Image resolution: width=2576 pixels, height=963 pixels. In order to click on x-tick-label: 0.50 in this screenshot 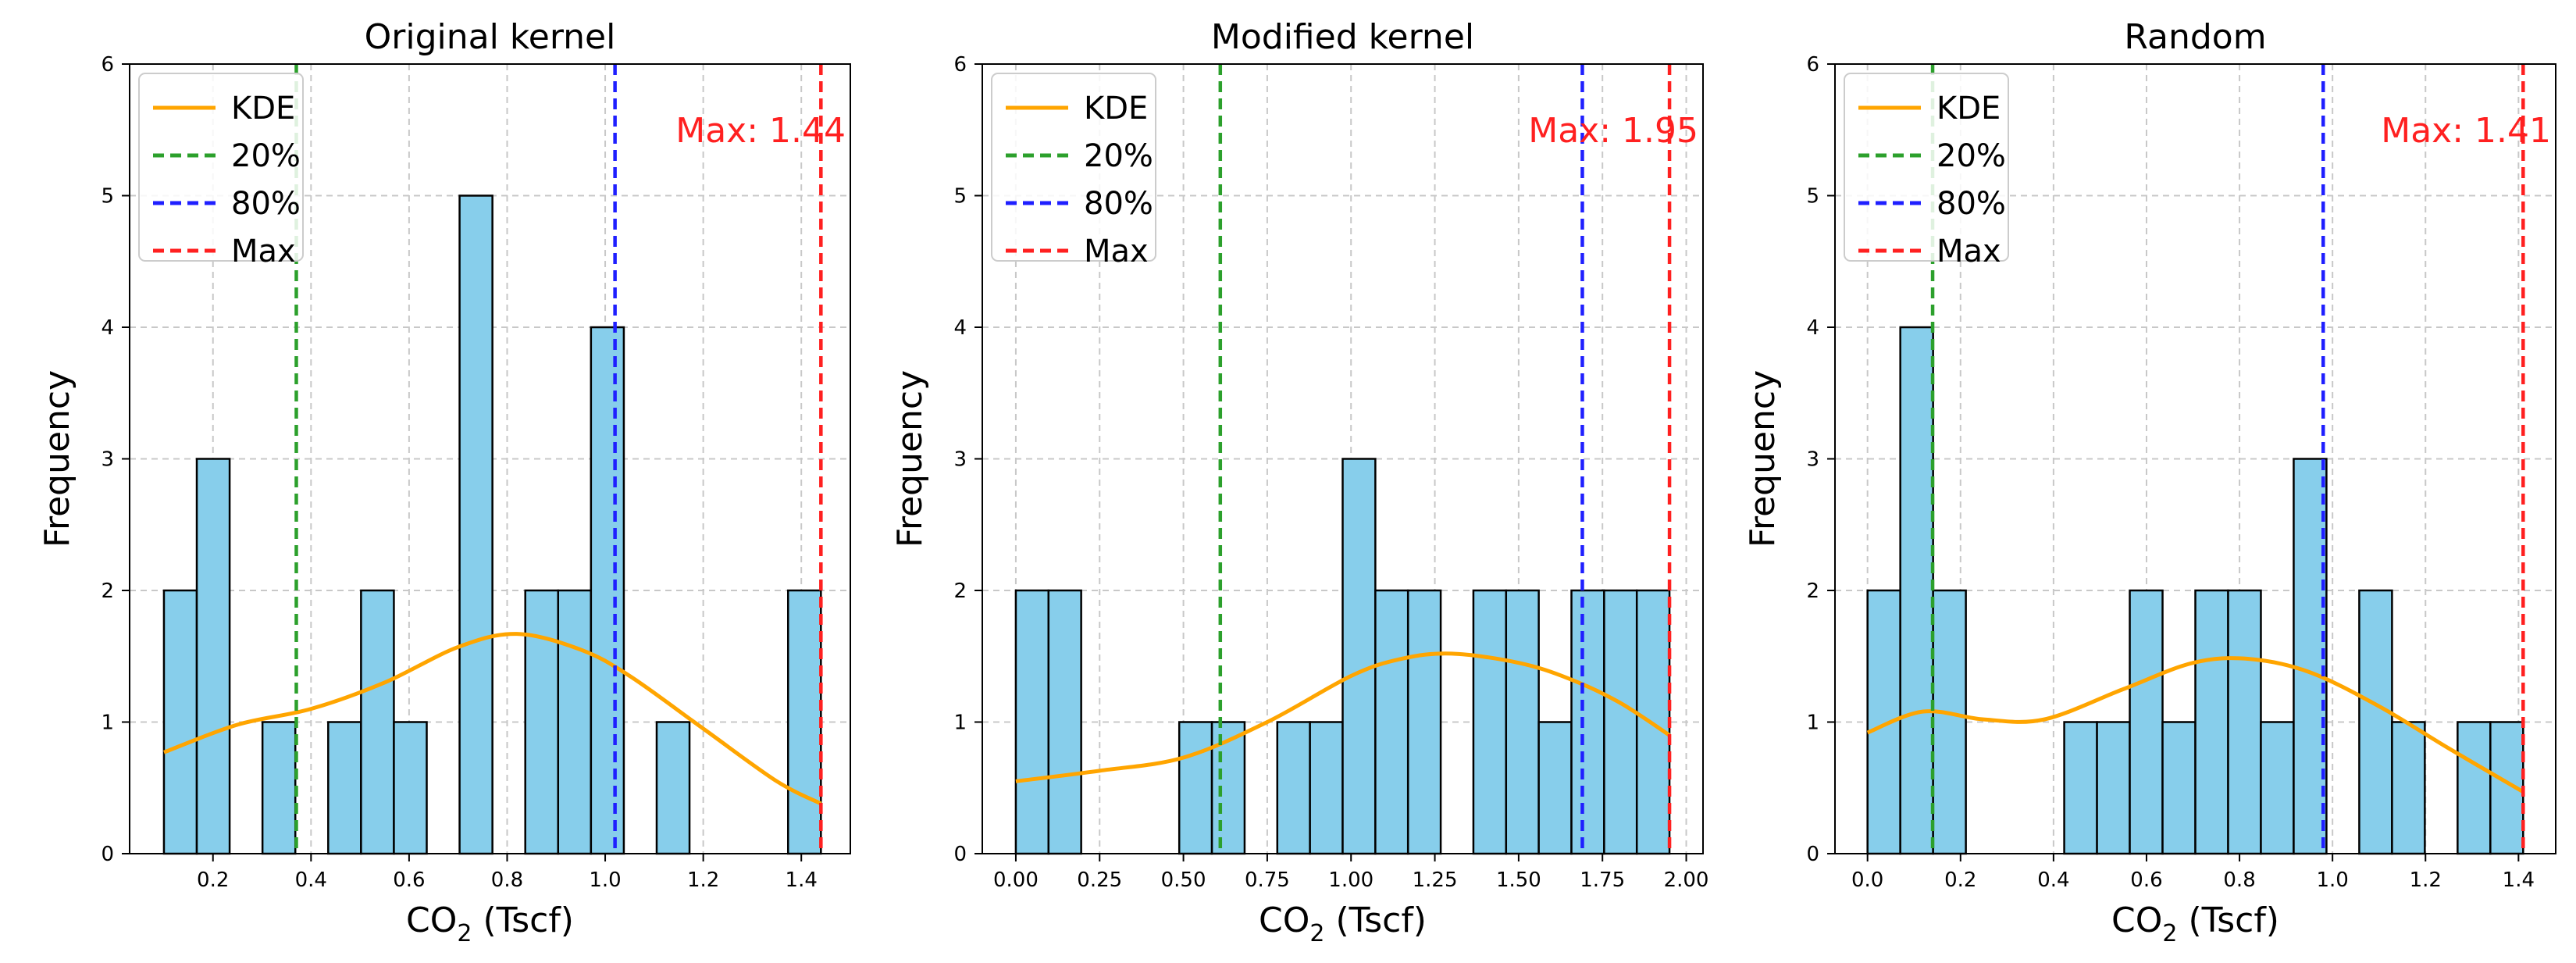, I will do `click(1183, 880)`.